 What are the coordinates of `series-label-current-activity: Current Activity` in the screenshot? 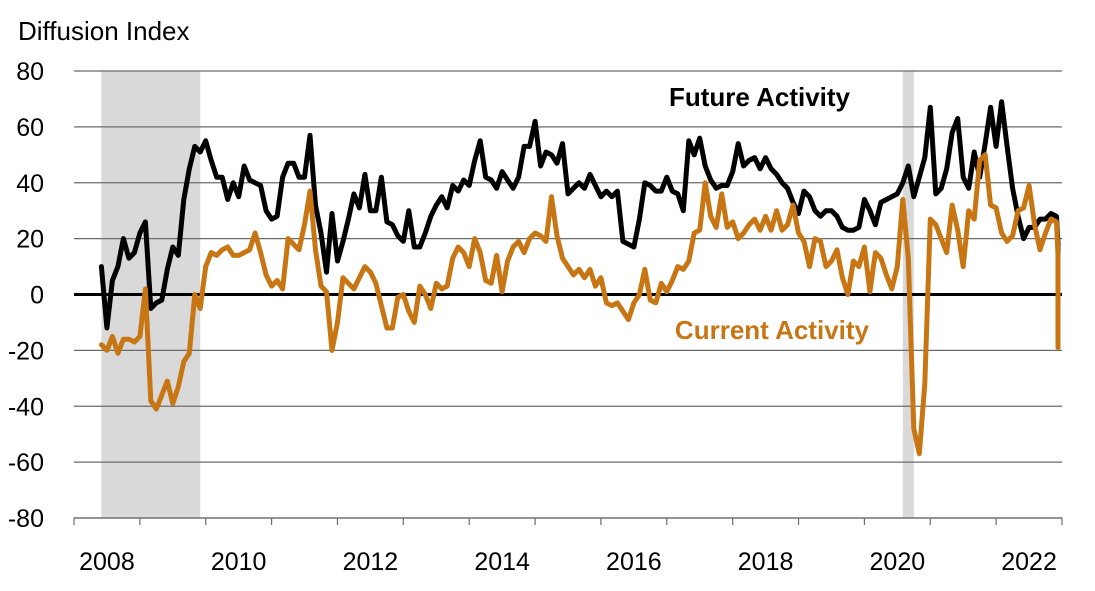 It's located at (772, 330).